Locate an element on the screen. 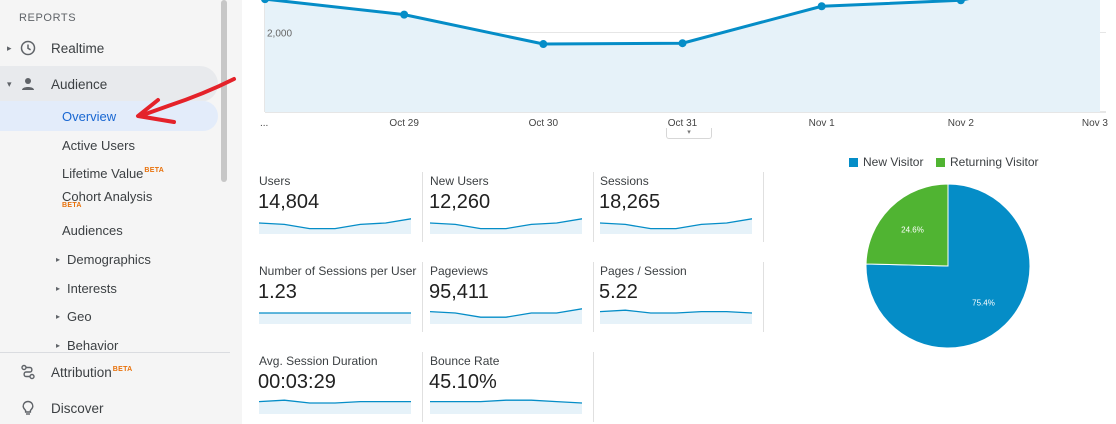  sidebar-item-audience: ▾ Audience is located at coordinates (109, 84).